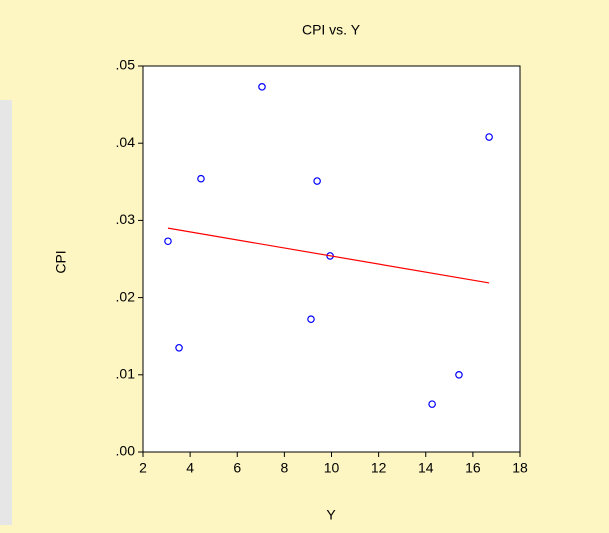 This screenshot has height=533, width=609. What do you see at coordinates (126, 374) in the screenshot?
I see `y-tick-label: .01` at bounding box center [126, 374].